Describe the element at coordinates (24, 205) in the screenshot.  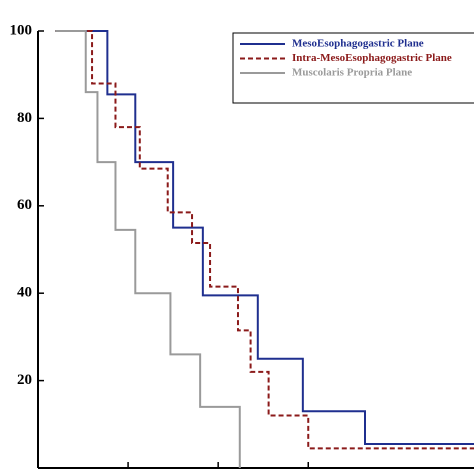
I see `y-tick-label: 60` at that location.